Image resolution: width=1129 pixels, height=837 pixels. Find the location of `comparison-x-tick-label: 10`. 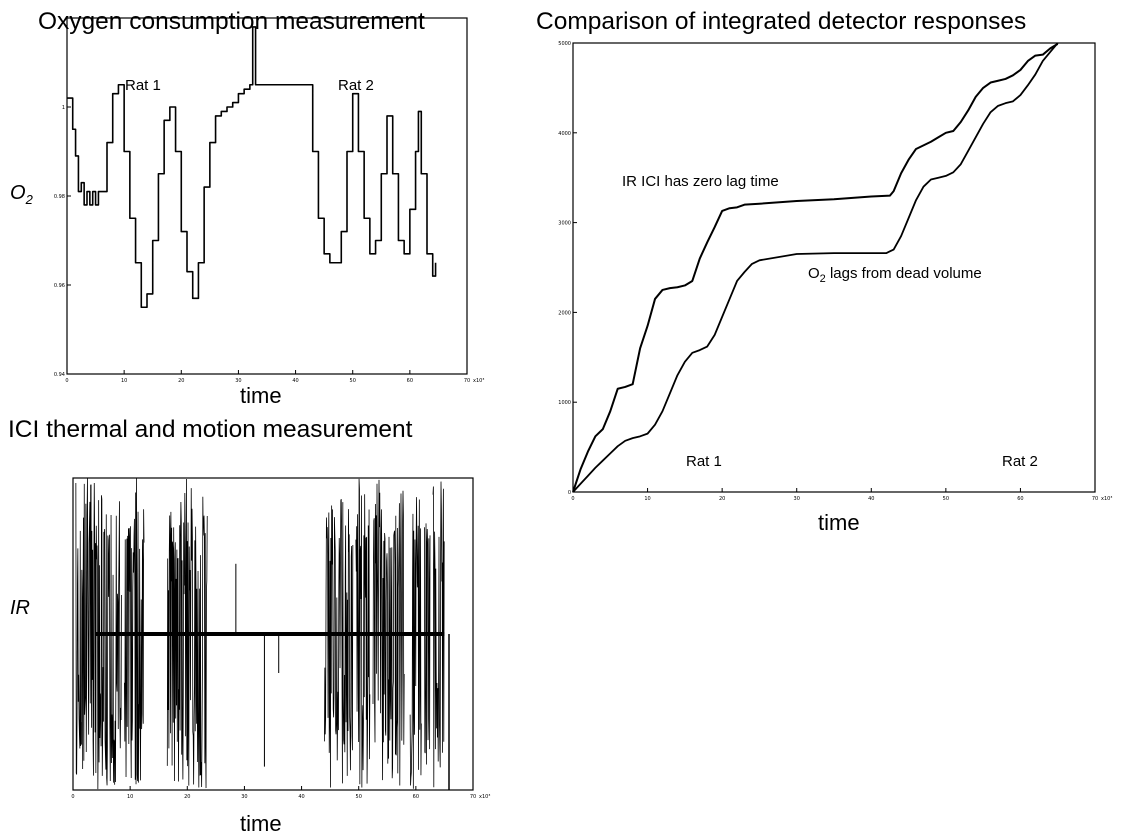

comparison-x-tick-label: 10 is located at coordinates (647, 499).